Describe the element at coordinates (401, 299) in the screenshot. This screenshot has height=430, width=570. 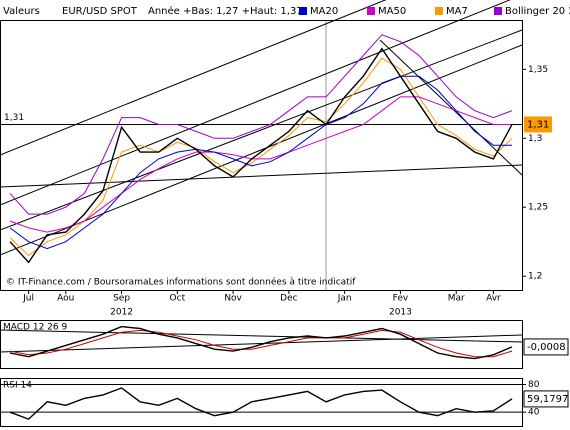
I see `x-tick-label: Fev` at that location.